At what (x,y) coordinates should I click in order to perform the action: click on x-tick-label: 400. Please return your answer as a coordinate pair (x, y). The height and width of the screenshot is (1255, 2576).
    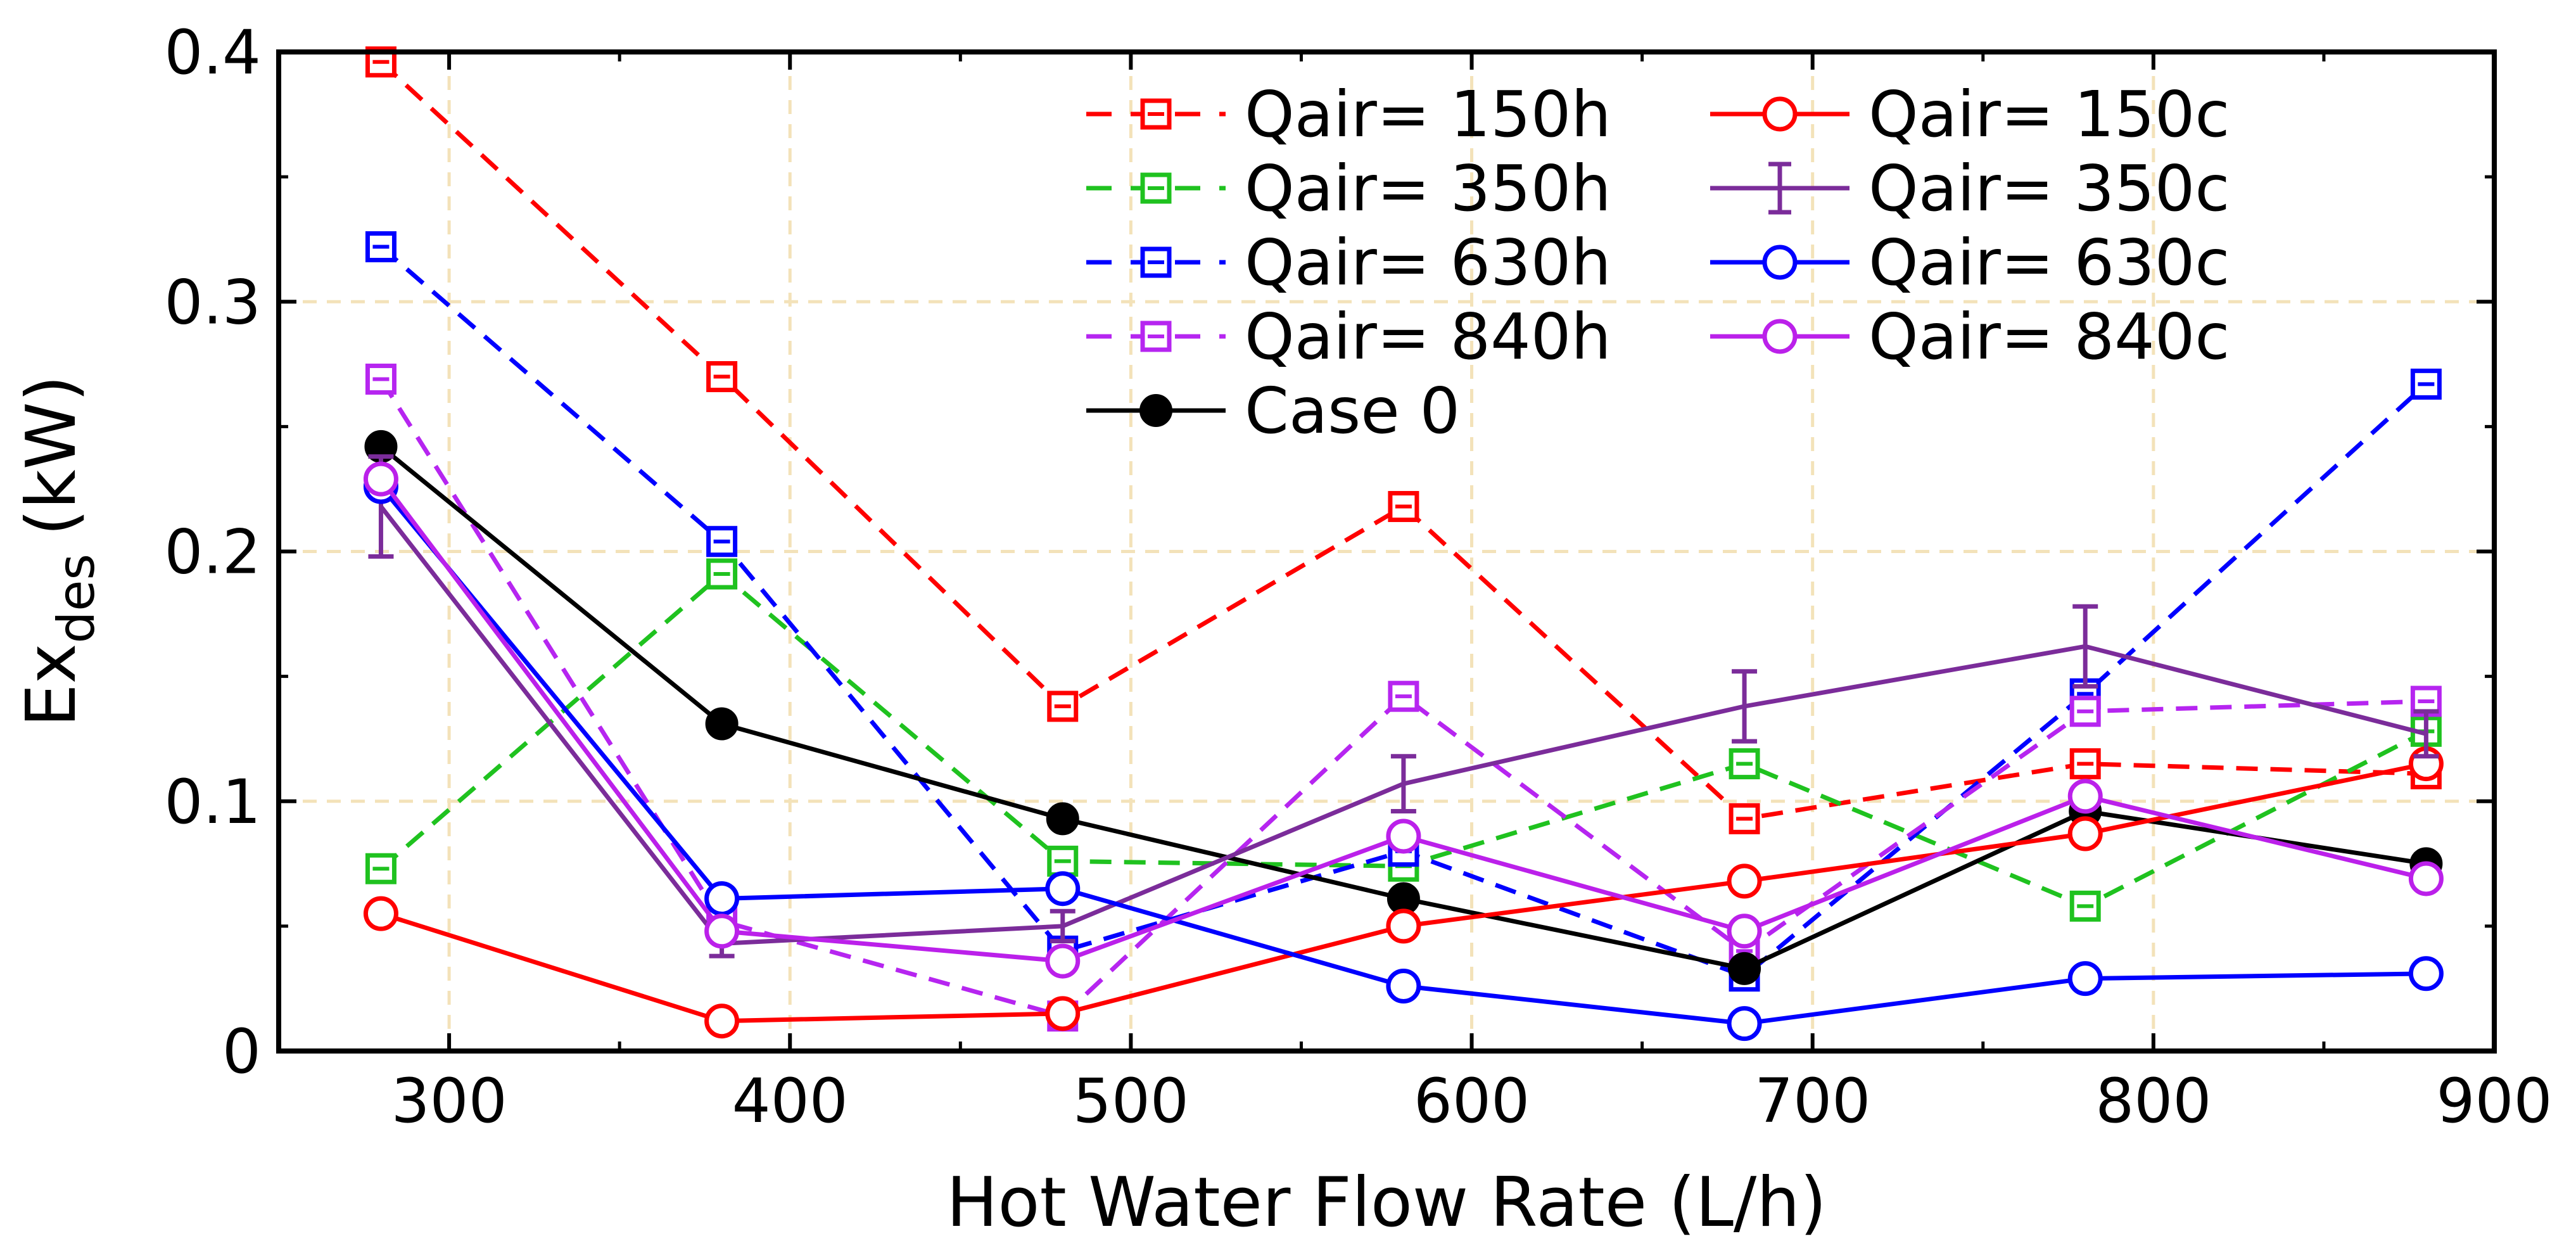
    Looking at the image, I should click on (790, 1101).